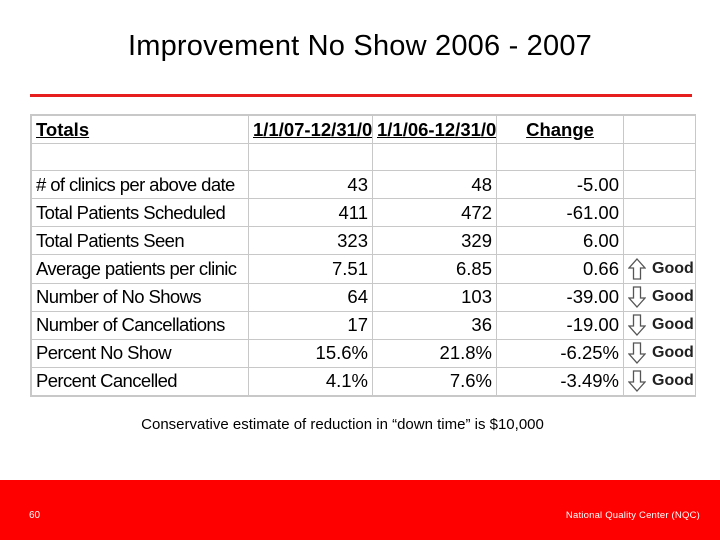  I want to click on value-change: 6.00, so click(560, 241).